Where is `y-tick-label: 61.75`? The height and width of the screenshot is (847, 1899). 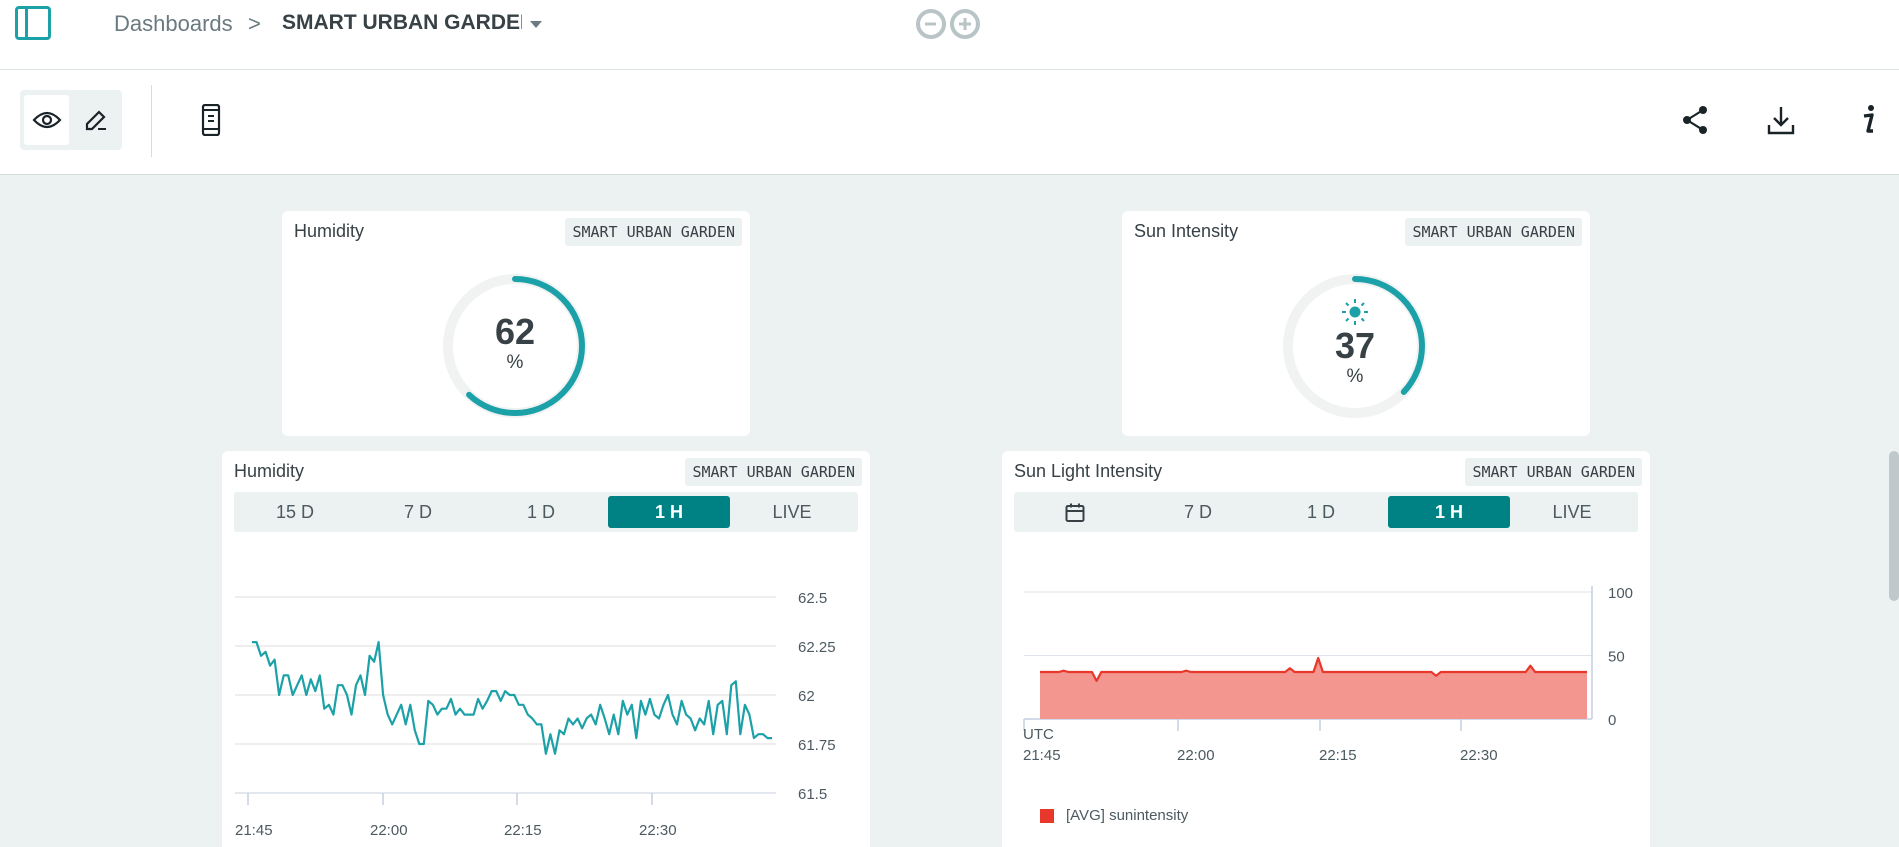 y-tick-label: 61.75 is located at coordinates (817, 745).